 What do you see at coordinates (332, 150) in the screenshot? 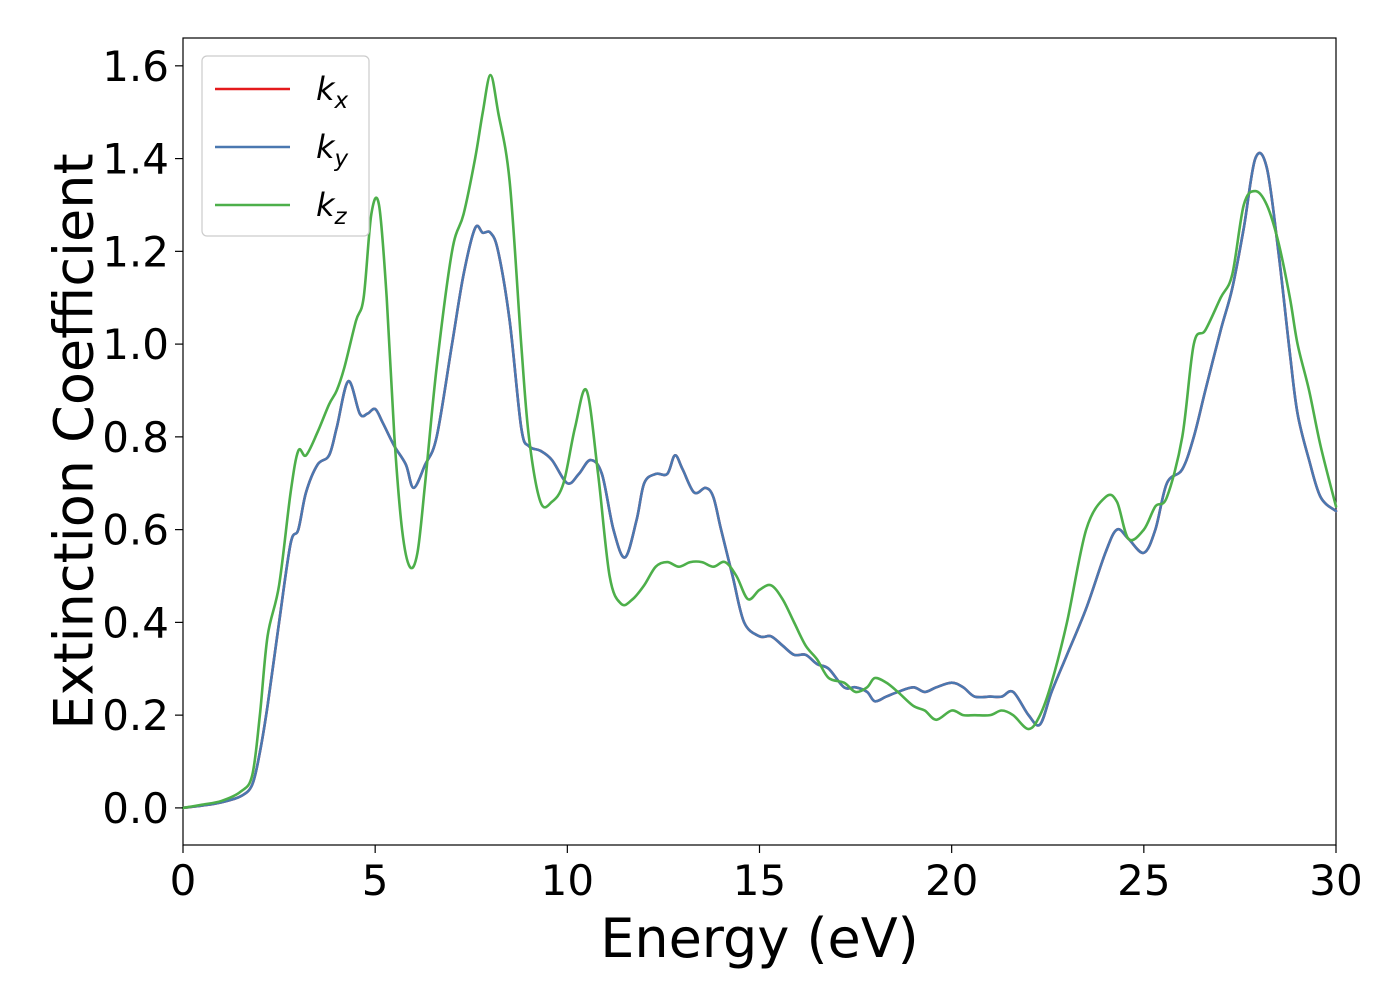
I see `legend-entry-ky: ky` at bounding box center [332, 150].